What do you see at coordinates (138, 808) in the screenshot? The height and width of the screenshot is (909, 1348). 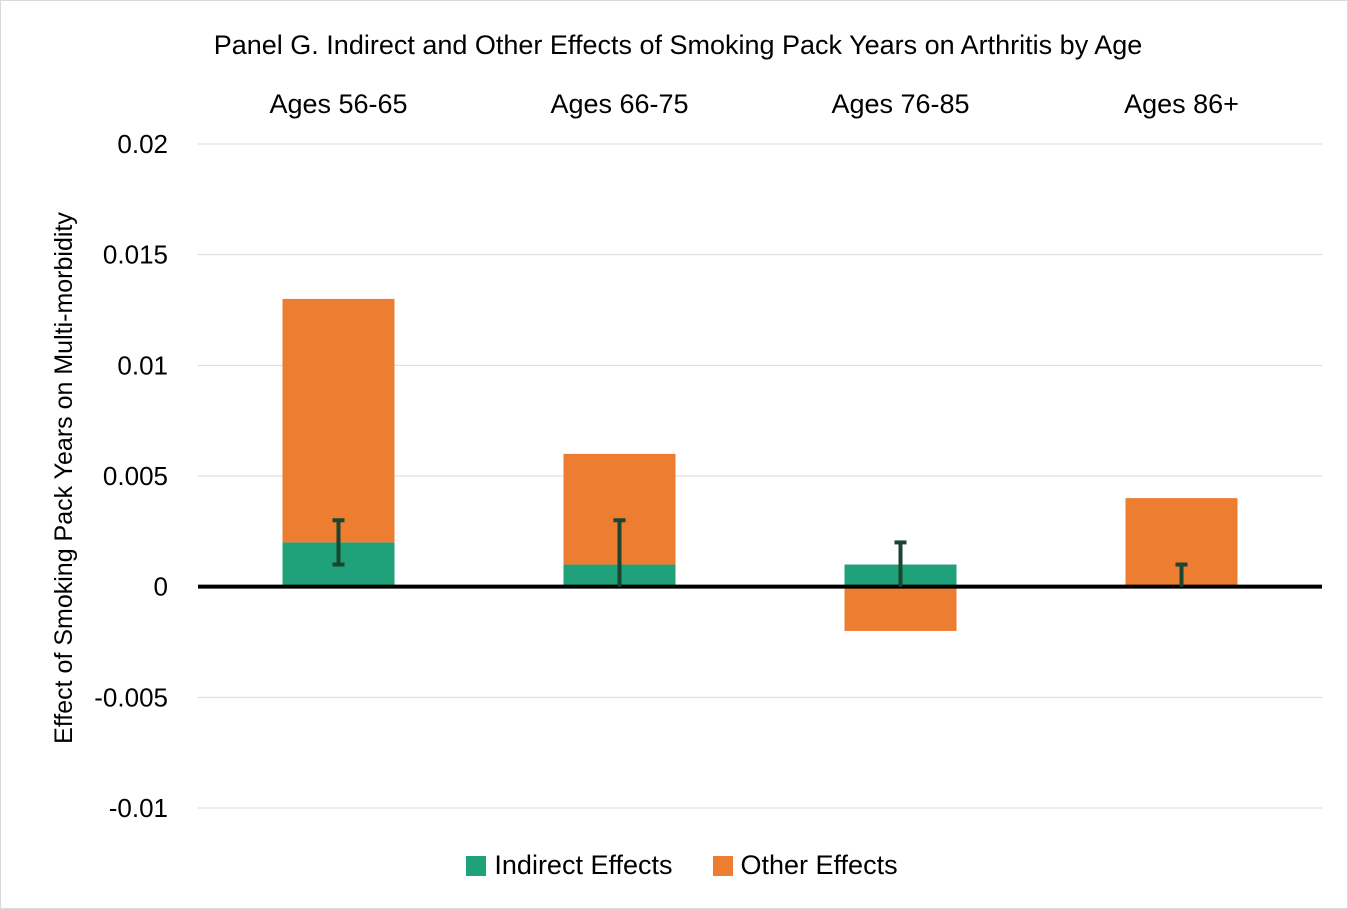 I see `y-tick-label: -0.01` at bounding box center [138, 808].